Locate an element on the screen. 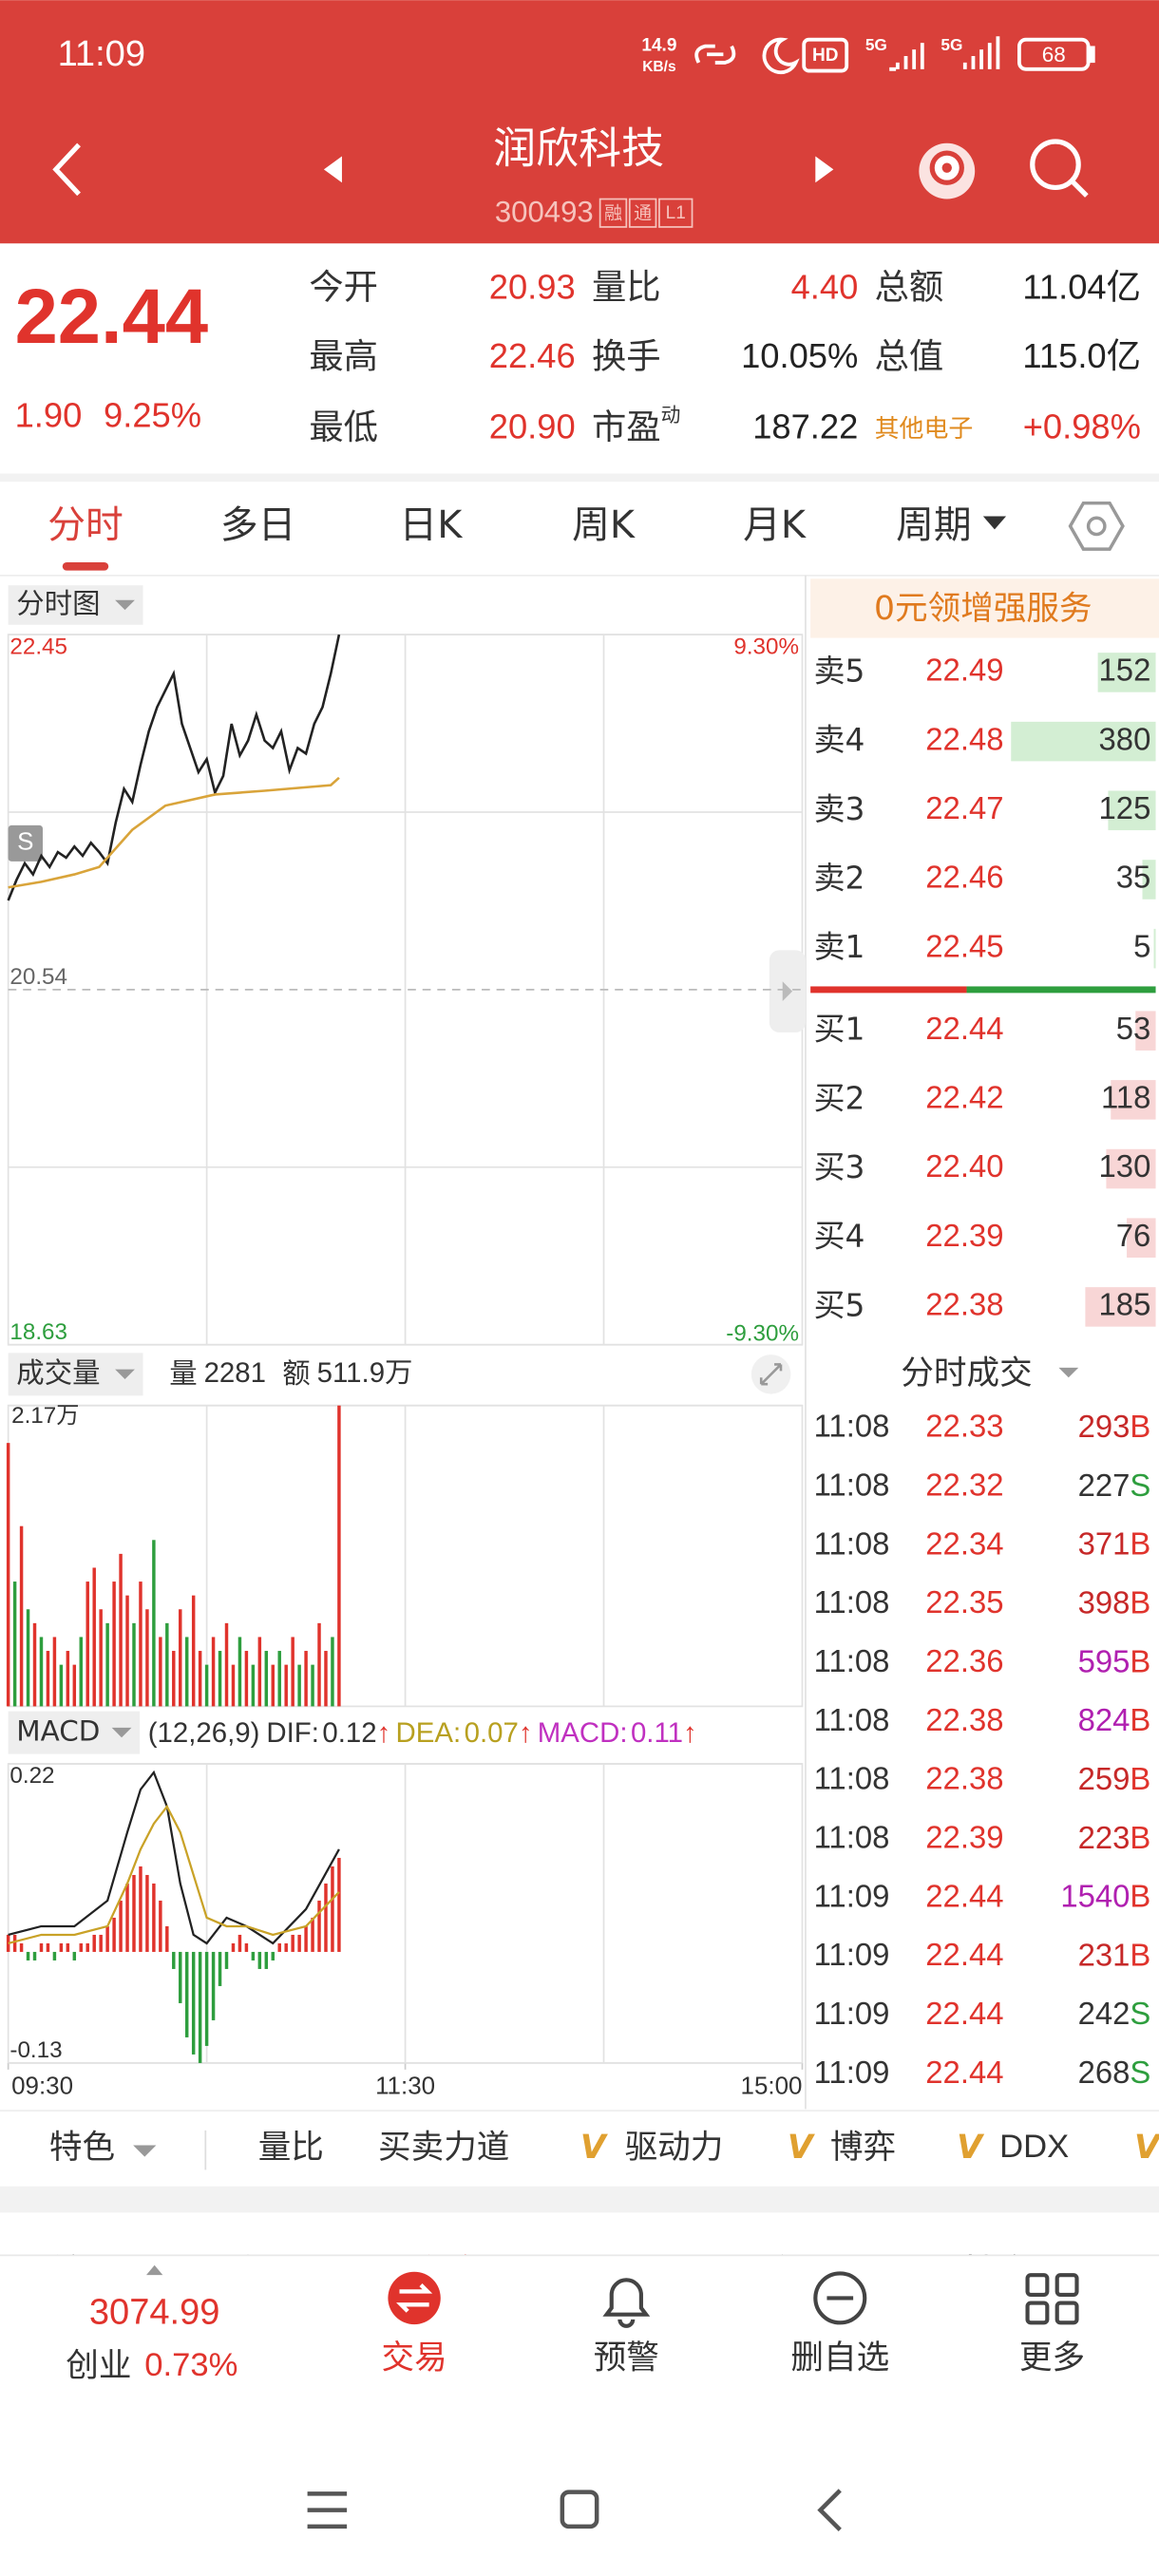 Image resolution: width=1159 pixels, height=2576 pixels. nav-item: 预警 is located at coordinates (626, 2358).